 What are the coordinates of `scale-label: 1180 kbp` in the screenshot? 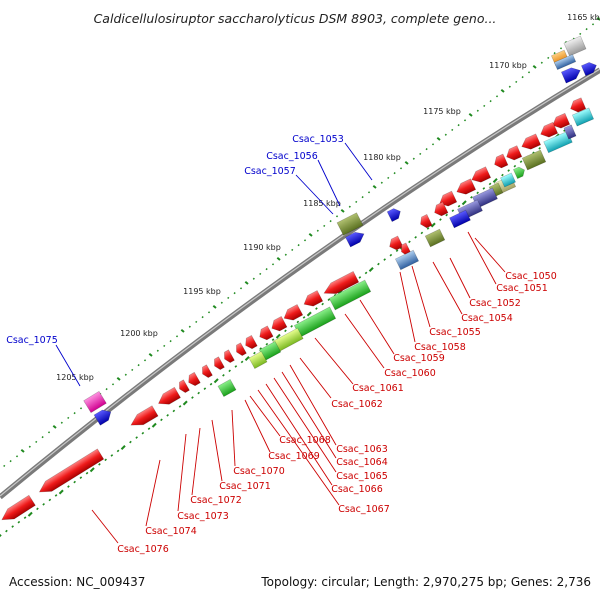 It's located at (382, 157).